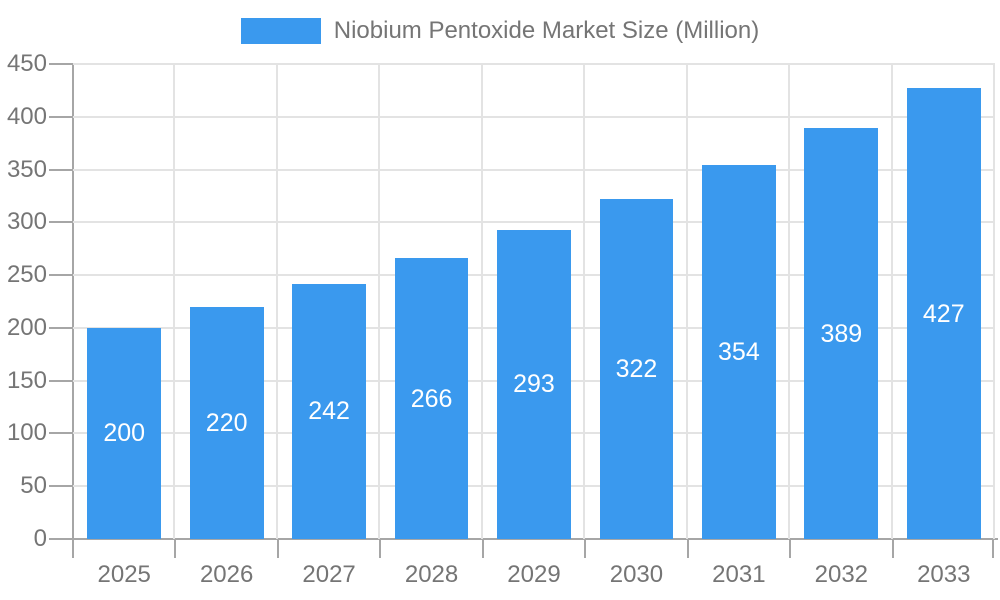  I want to click on legend: Niobium Pentoxide Market Size (Million), so click(500, 31).